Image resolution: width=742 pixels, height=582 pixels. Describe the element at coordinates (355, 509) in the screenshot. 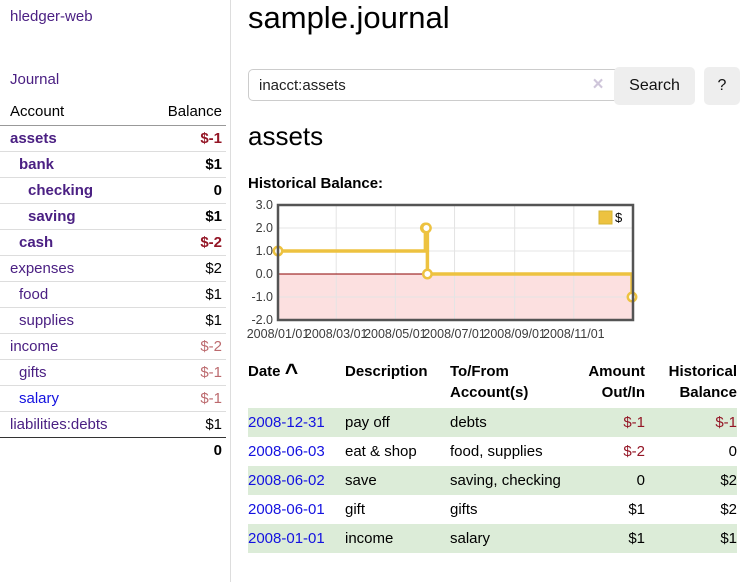

I see `transaction-description: gift` at that location.